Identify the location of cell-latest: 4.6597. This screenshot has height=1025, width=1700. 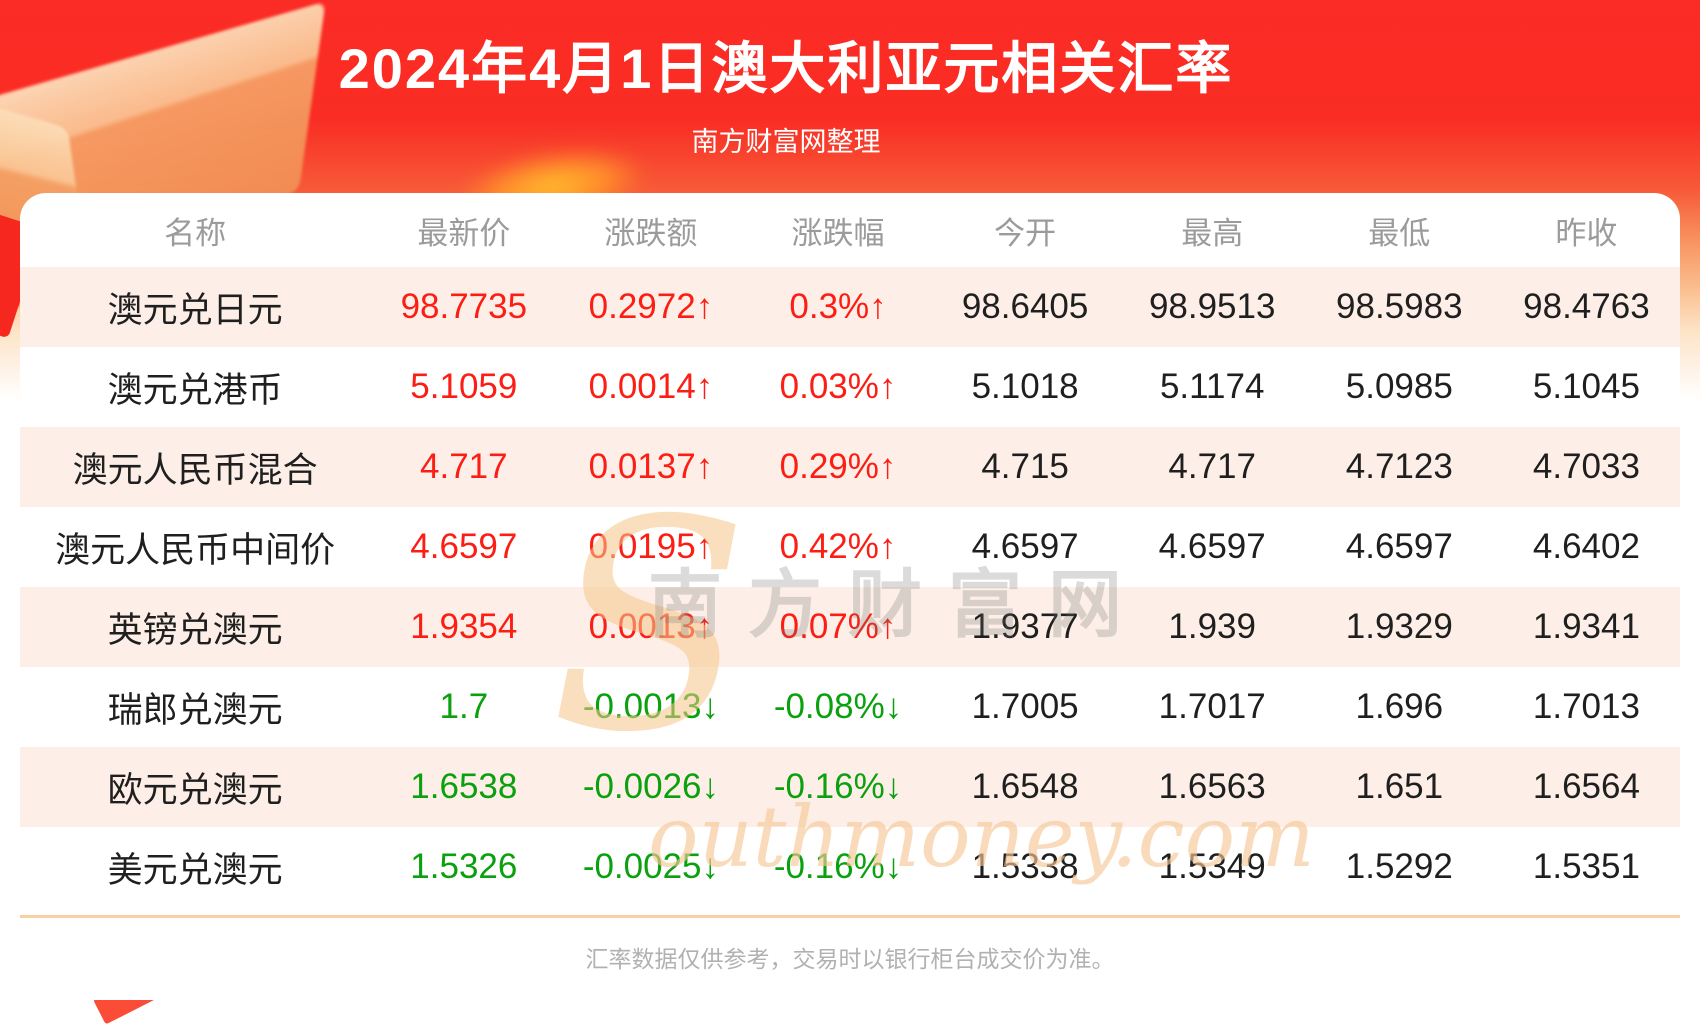
(464, 546).